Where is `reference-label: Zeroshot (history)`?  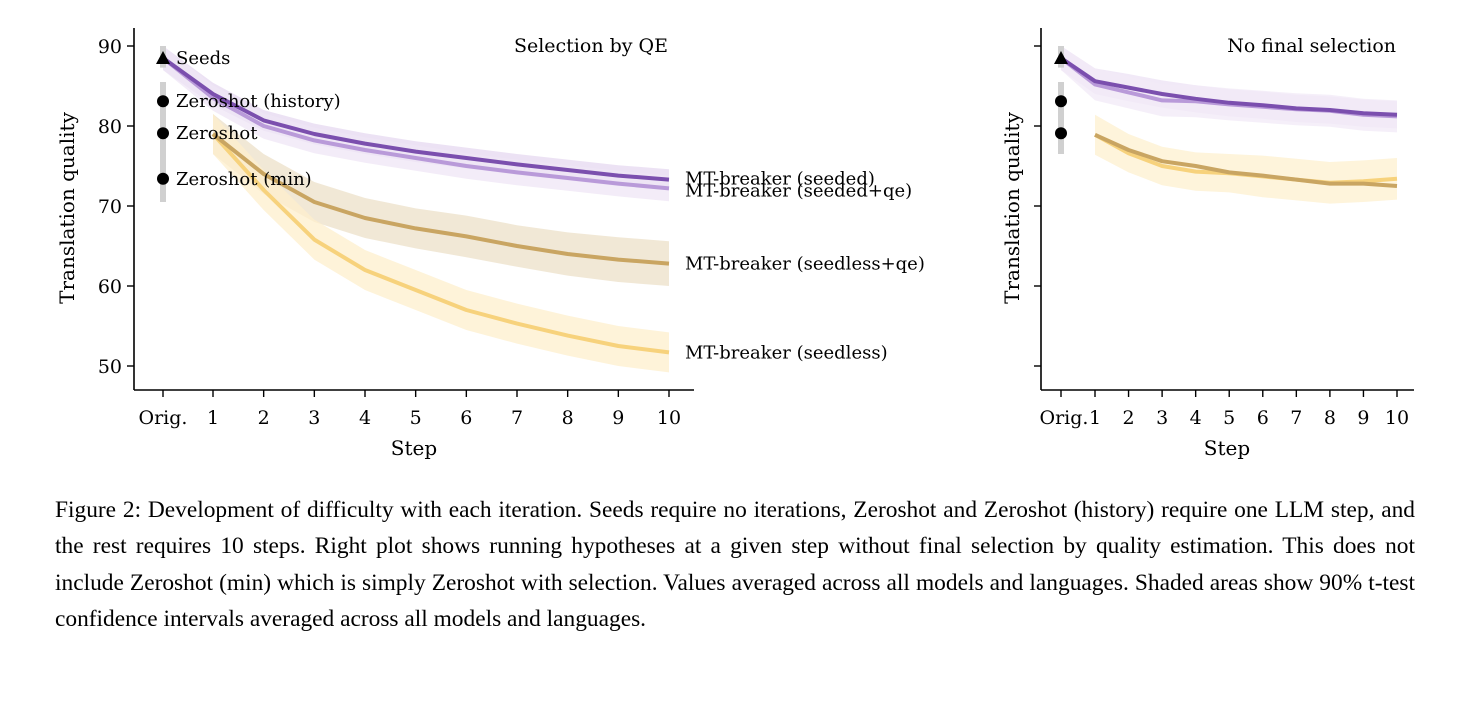 reference-label: Zeroshot (history) is located at coordinates (258, 101).